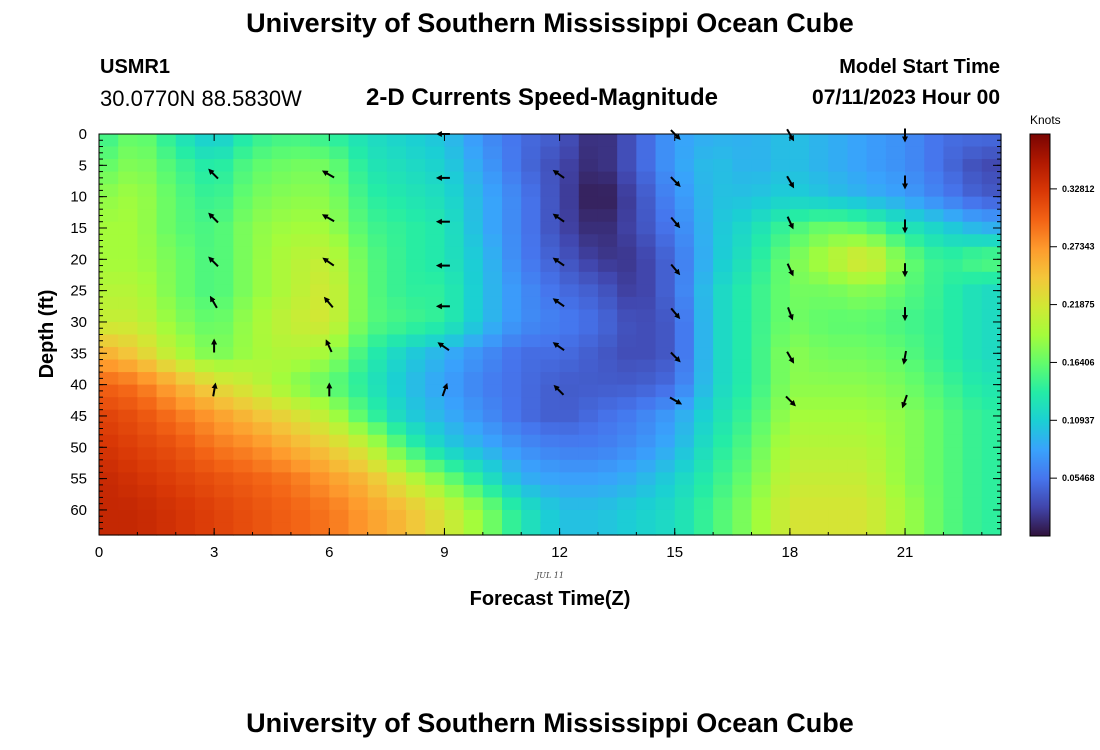 This screenshot has height=750, width=1100. Describe the element at coordinates (790, 552) in the screenshot. I see `x-tick-label: 18` at that location.